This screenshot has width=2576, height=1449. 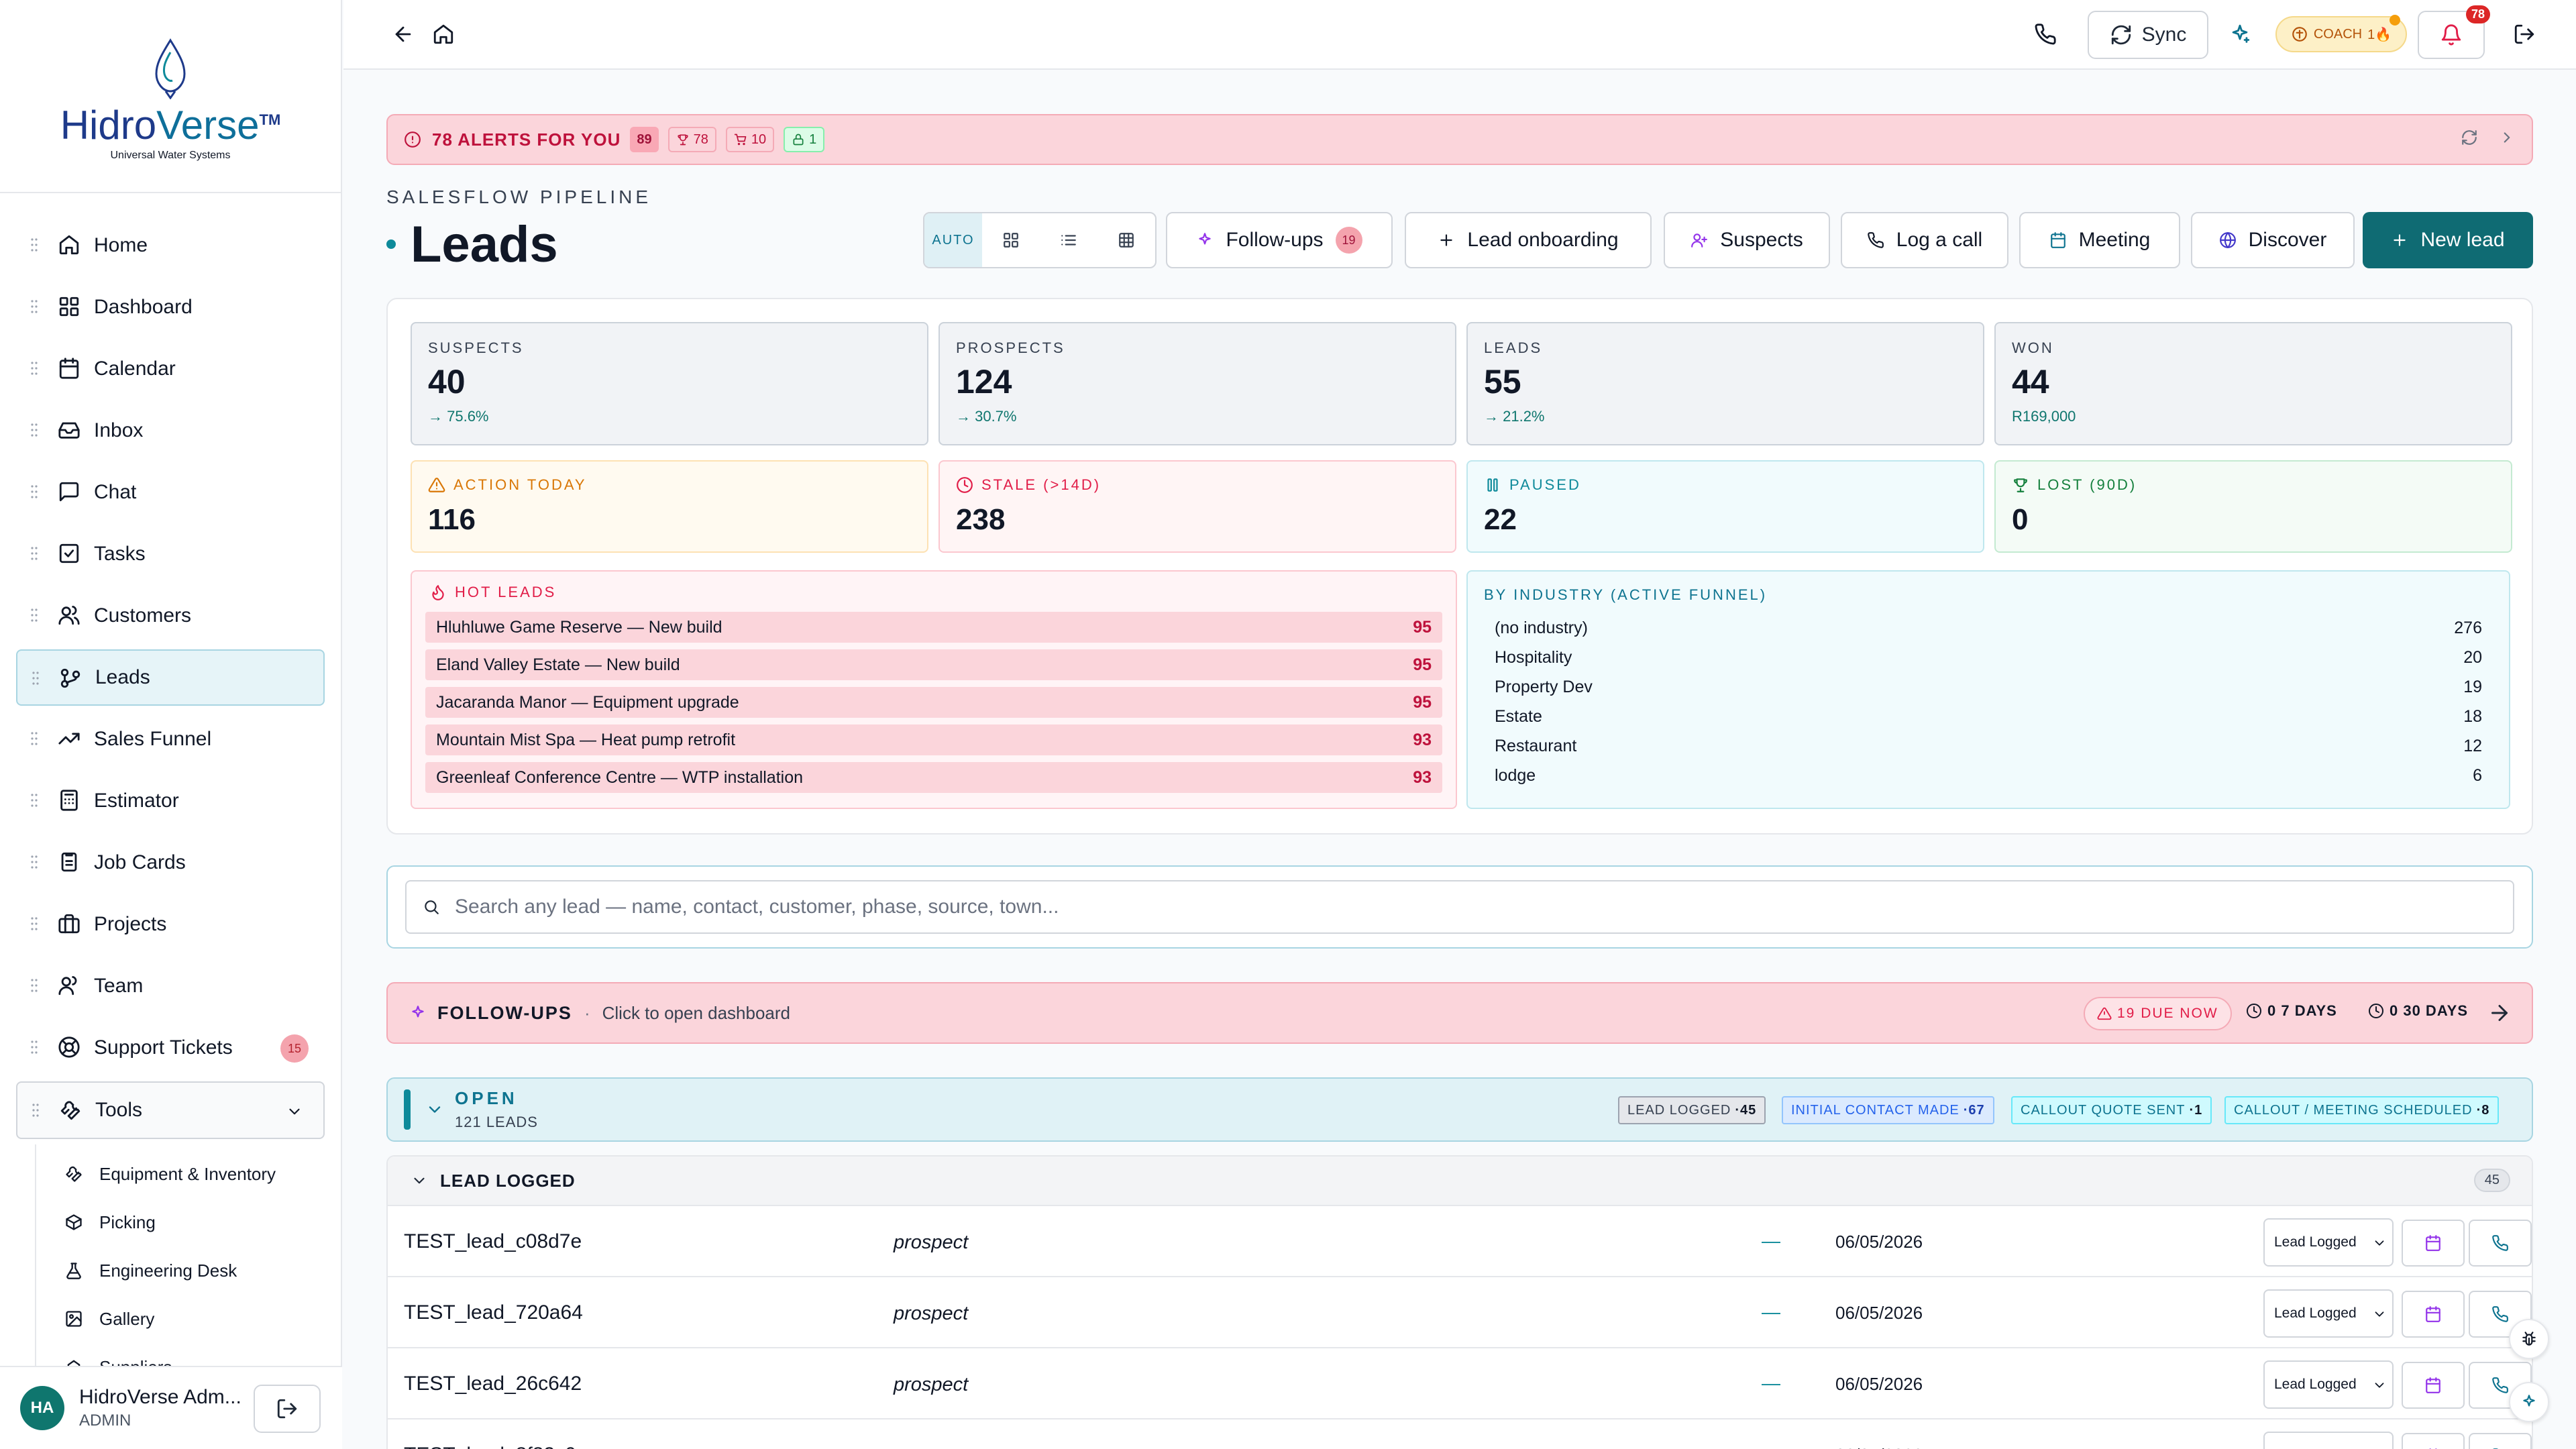 I want to click on sidebar-item-inbox: Inbox, so click(x=170, y=430).